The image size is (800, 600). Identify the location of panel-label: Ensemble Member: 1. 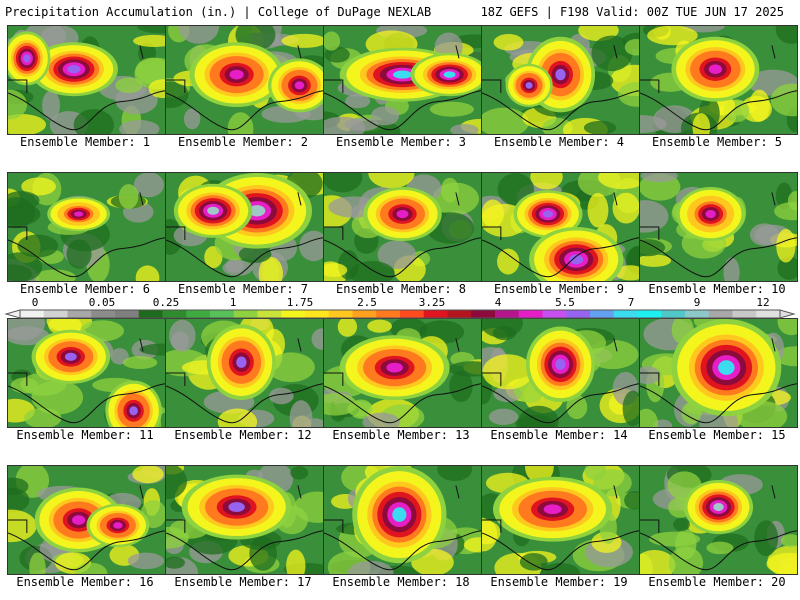
(85, 142).